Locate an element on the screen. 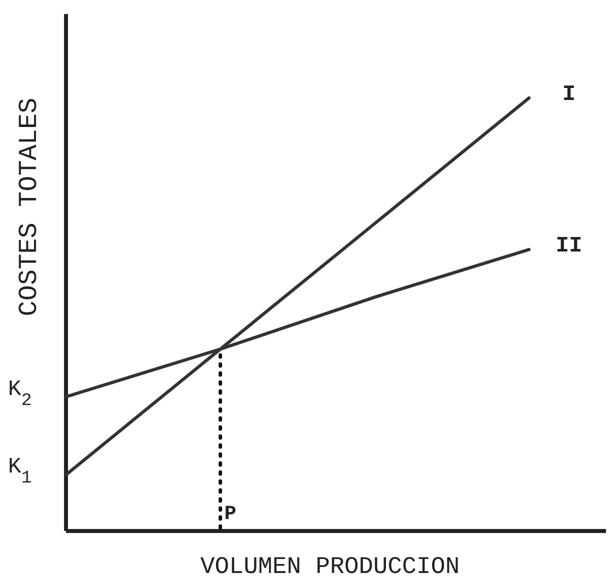  series-label: II is located at coordinates (569, 246).